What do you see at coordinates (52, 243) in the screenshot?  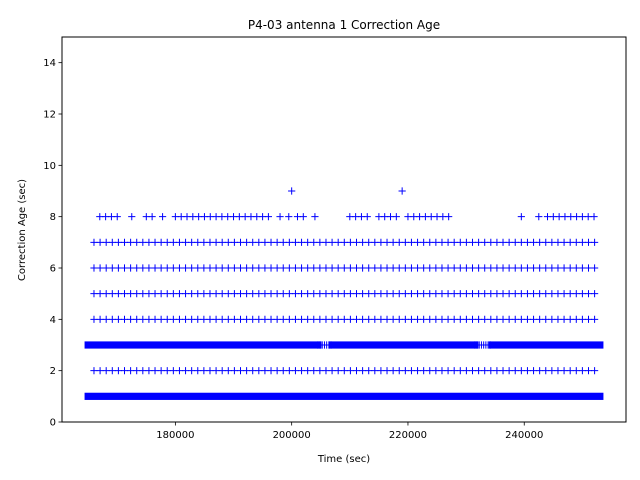 I see `y-axis-ticks: 0 2 4 6 8 10 12 14` at bounding box center [52, 243].